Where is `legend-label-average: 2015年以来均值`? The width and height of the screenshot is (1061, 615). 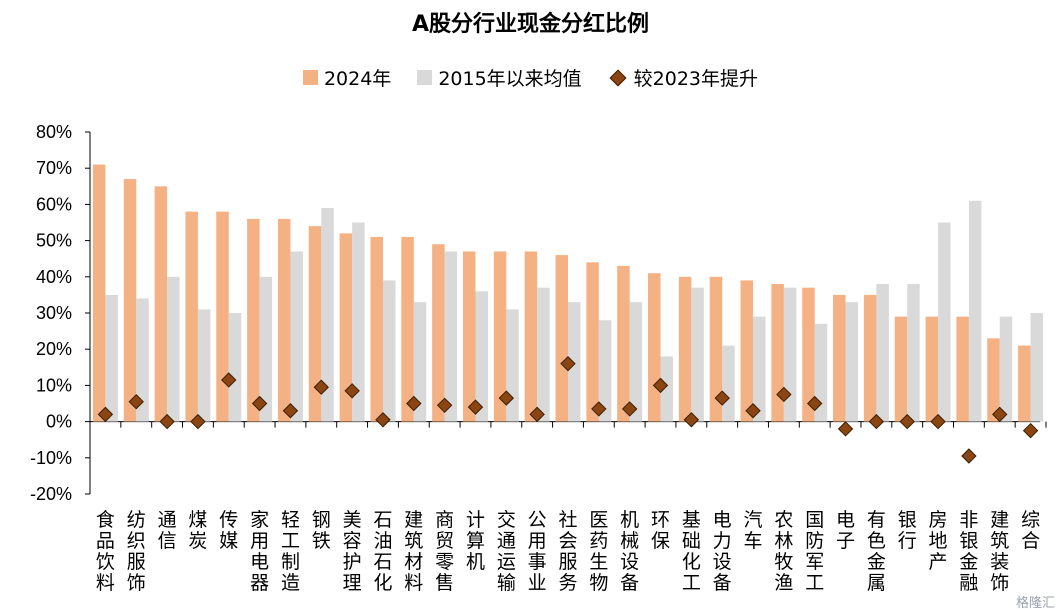
legend-label-average: 2015年以来均值 is located at coordinates (510, 79).